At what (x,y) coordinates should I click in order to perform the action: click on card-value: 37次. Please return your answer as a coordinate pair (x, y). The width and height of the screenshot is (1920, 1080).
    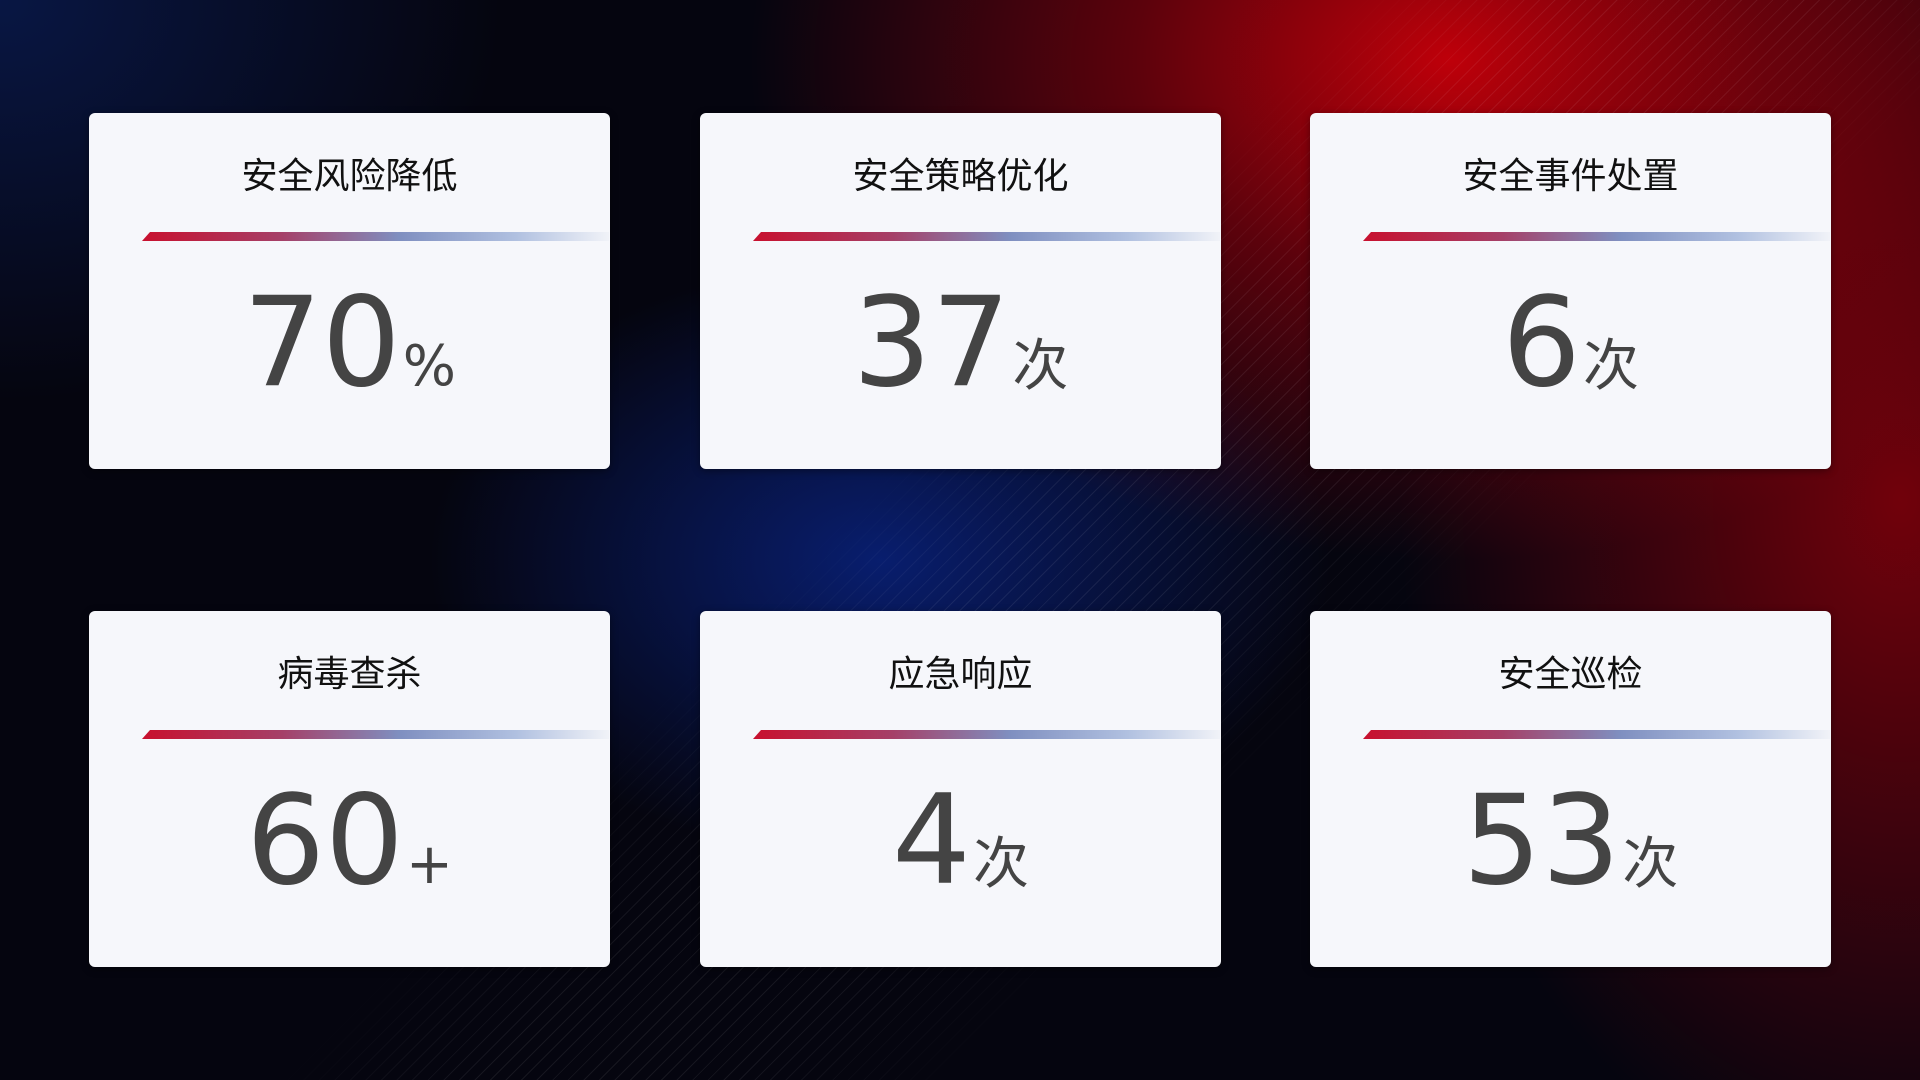
    Looking at the image, I should click on (960, 343).